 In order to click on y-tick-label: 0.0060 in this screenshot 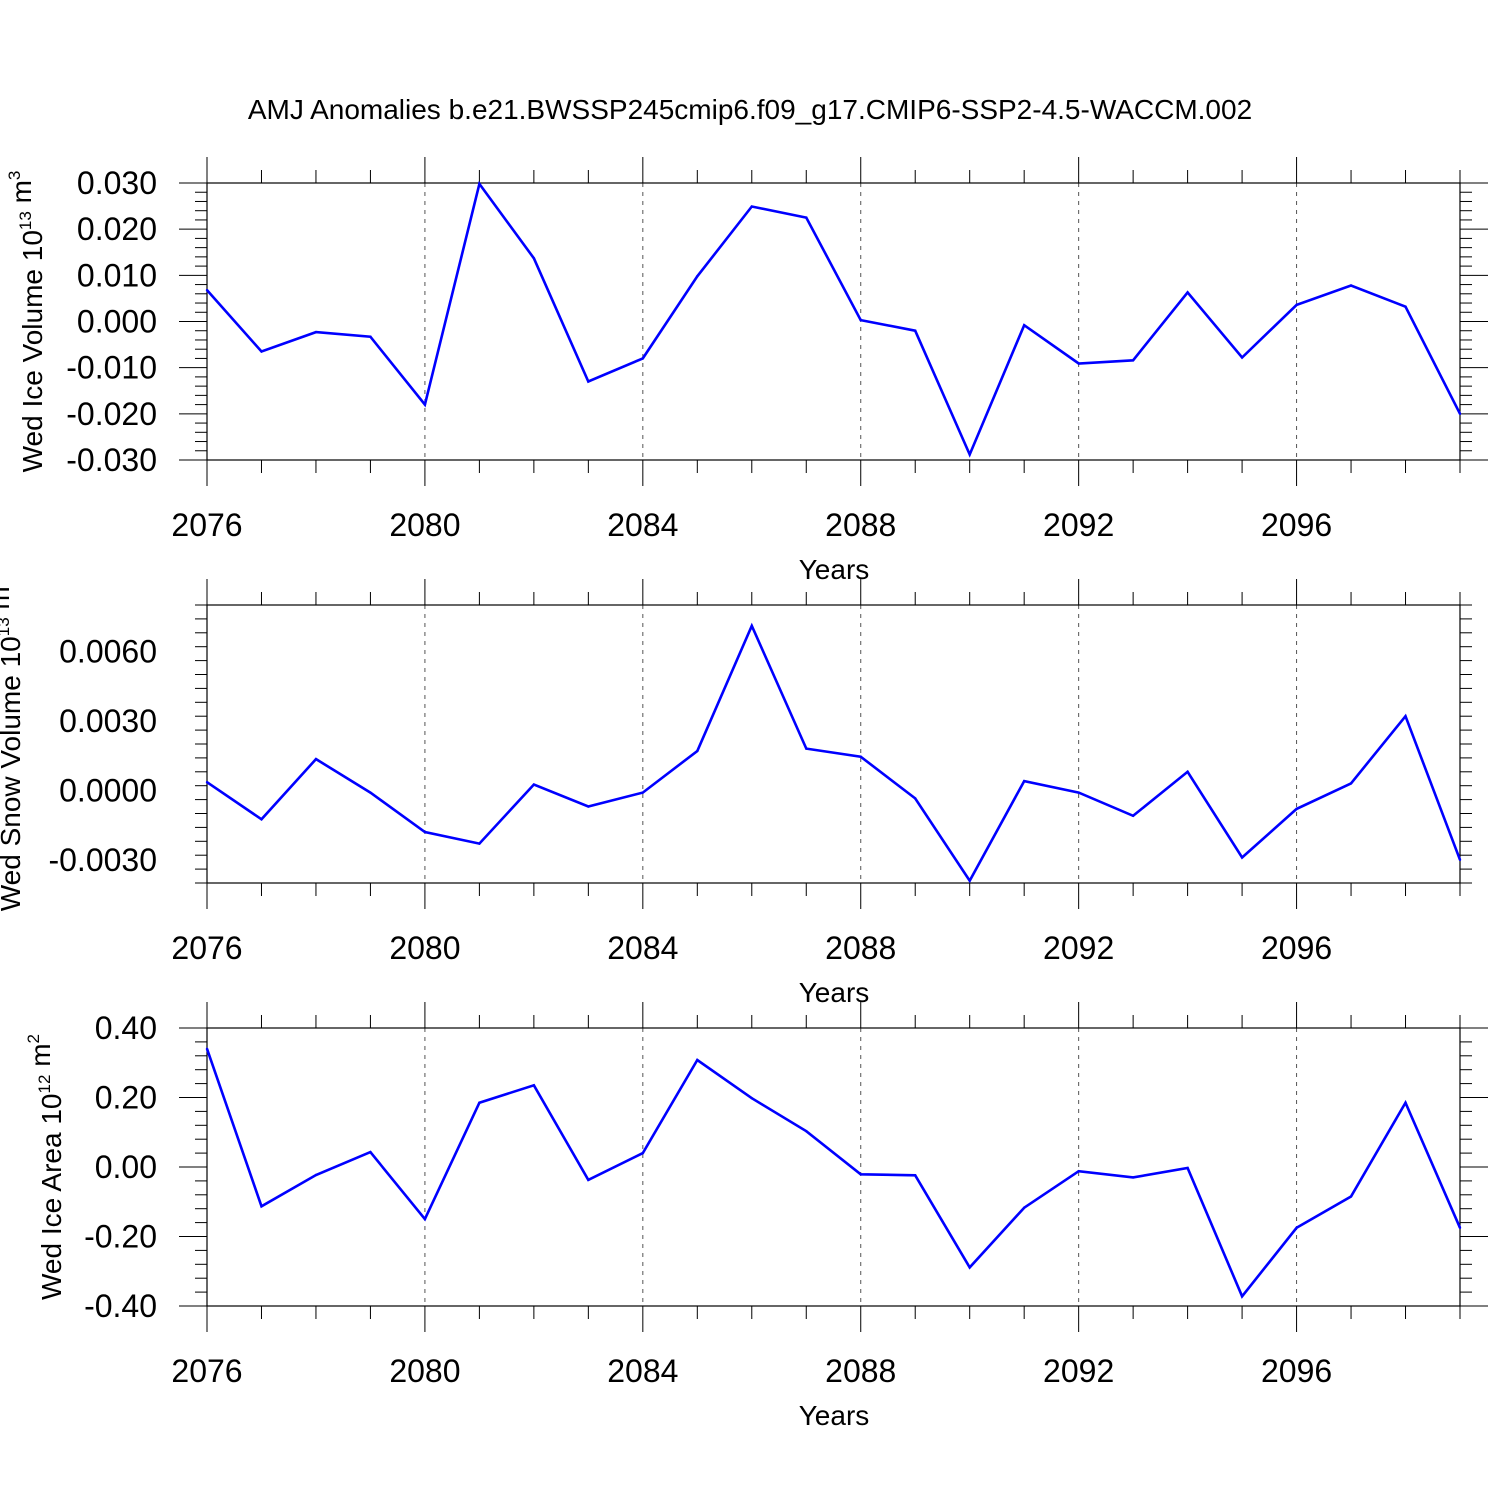, I will do `click(108, 651)`.